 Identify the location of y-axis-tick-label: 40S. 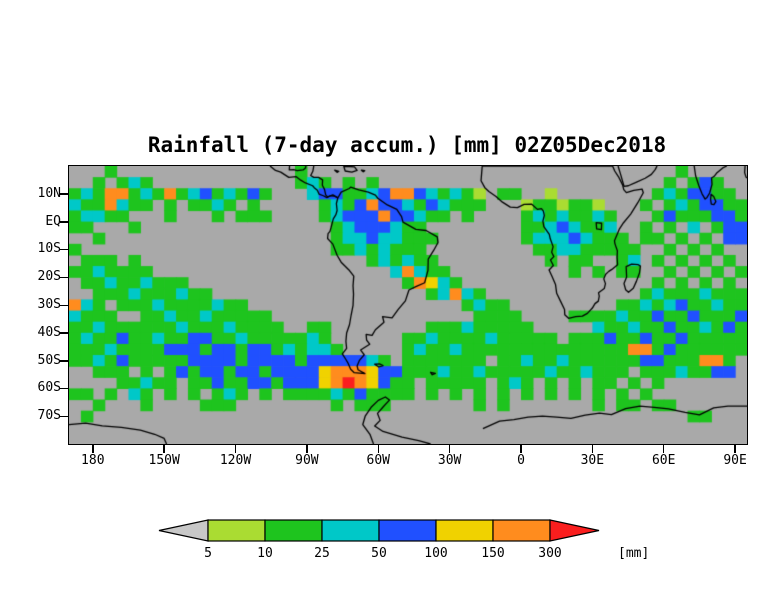
(49, 332).